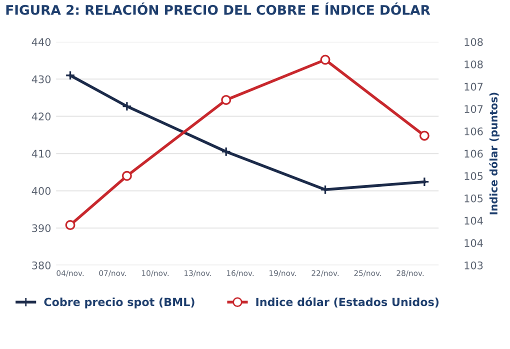  What do you see at coordinates (41, 154) in the screenshot?
I see `y-tick-label: 410` at bounding box center [41, 154].